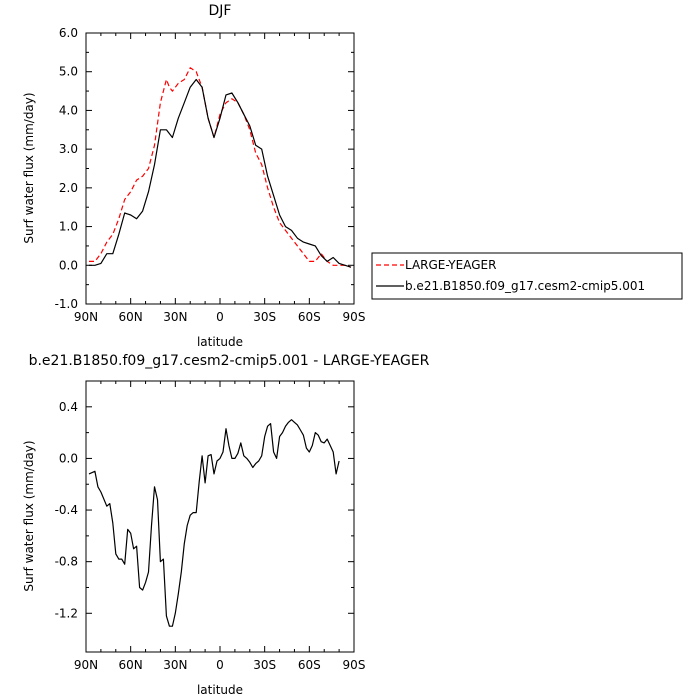 This screenshot has width=700, height=700. Describe the element at coordinates (66, 510) in the screenshot. I see `bottom-y-tick-label: -0.4` at that location.